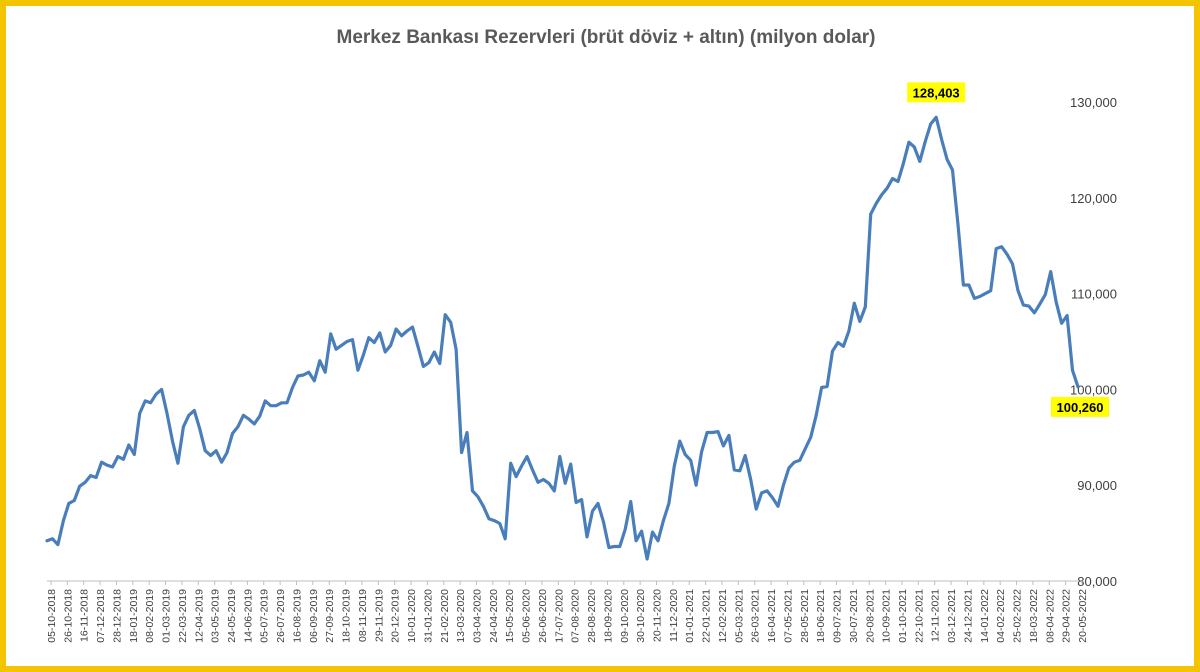  I want to click on x-tick-label: 24-04-2020, so click(494, 616).